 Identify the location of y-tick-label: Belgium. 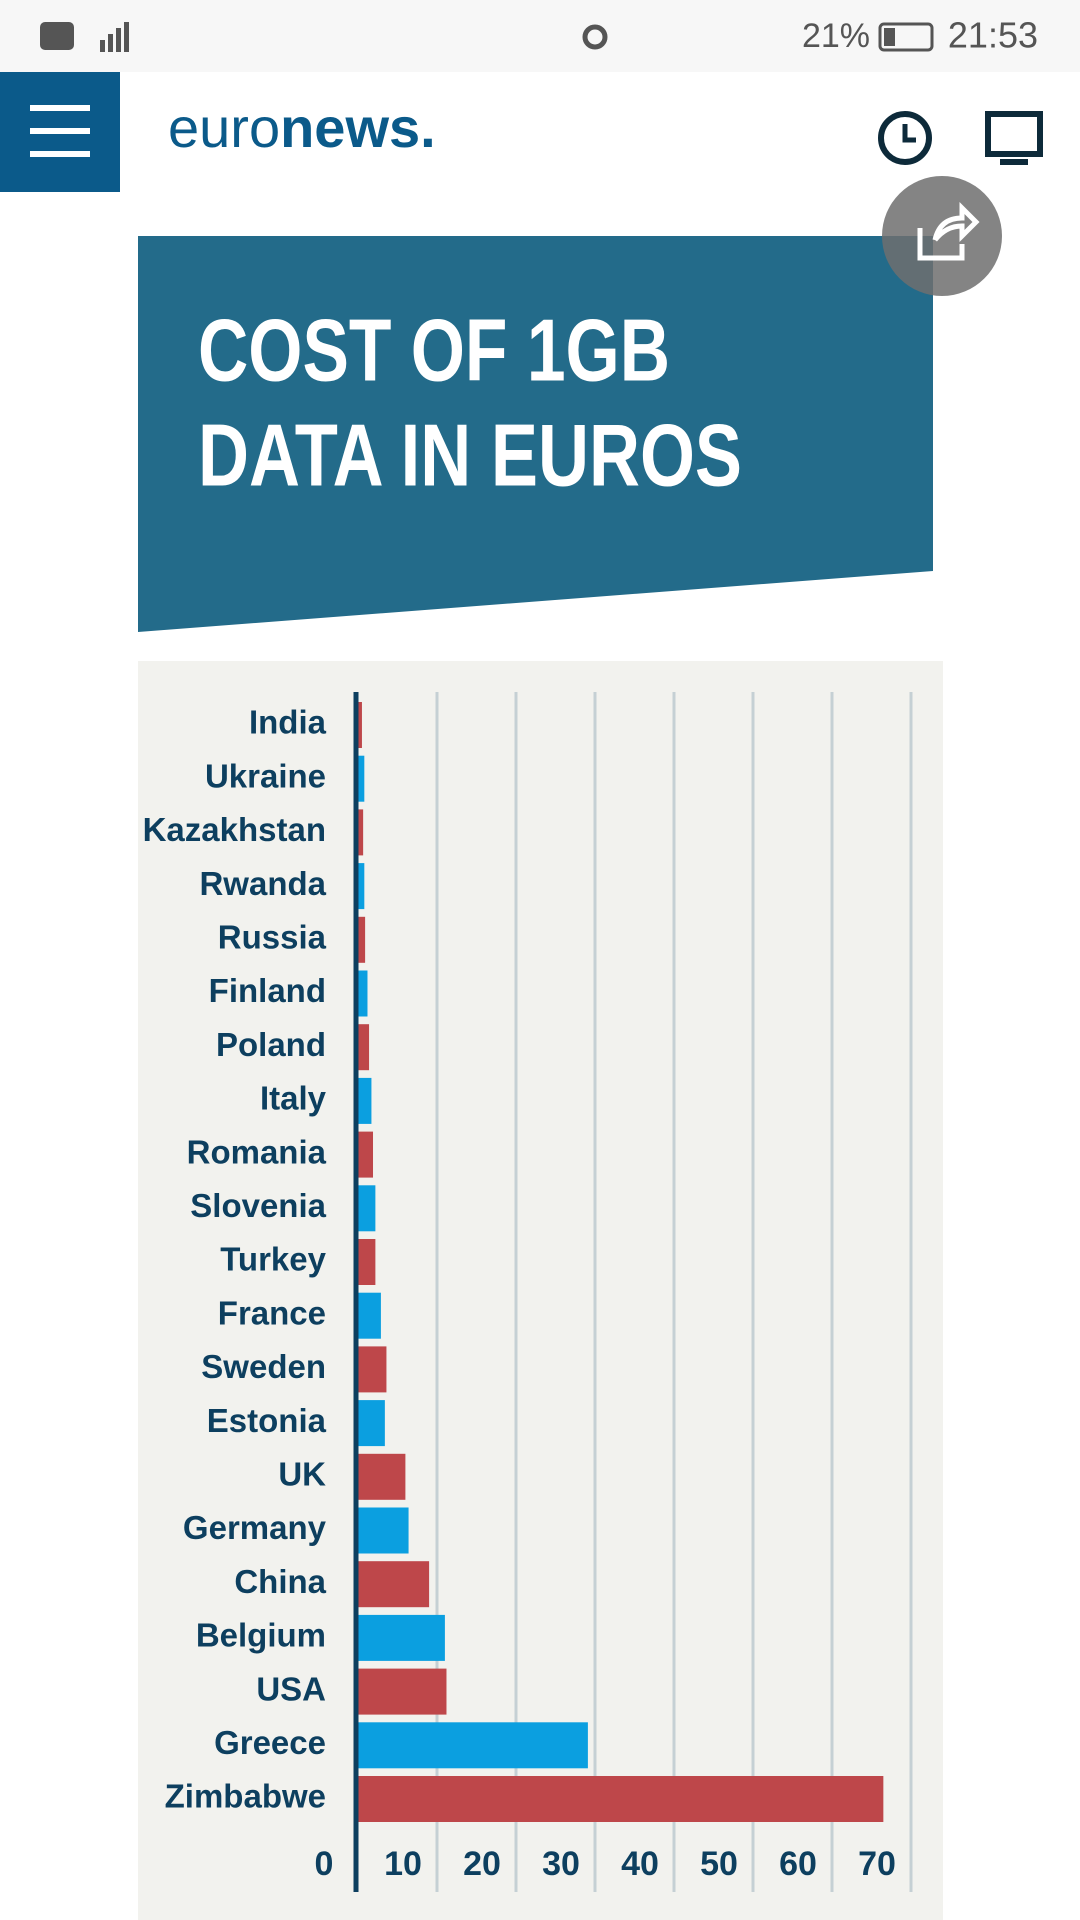
(261, 1635).